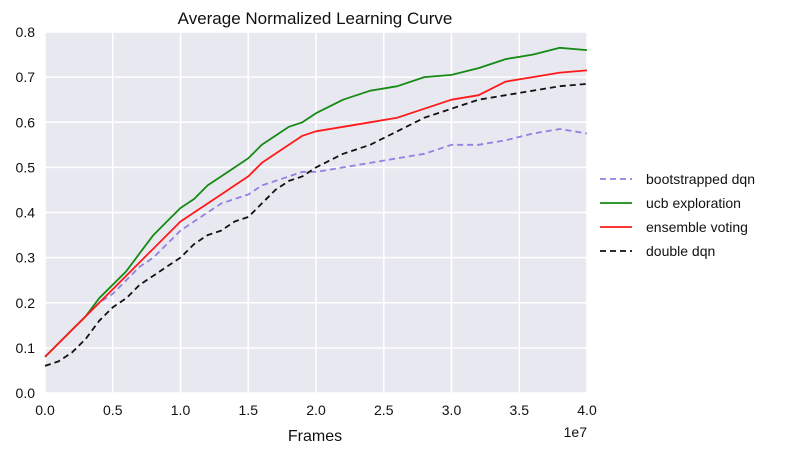 The width and height of the screenshot is (790, 457). I want to click on y-tick-label: 0.4, so click(26, 213).